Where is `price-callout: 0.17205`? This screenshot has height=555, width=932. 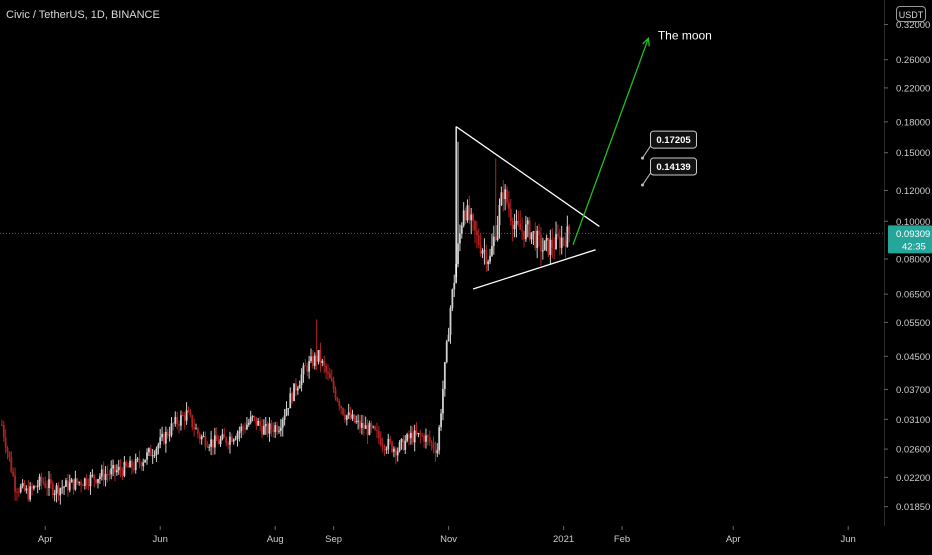
price-callout: 0.17205 is located at coordinates (669, 145).